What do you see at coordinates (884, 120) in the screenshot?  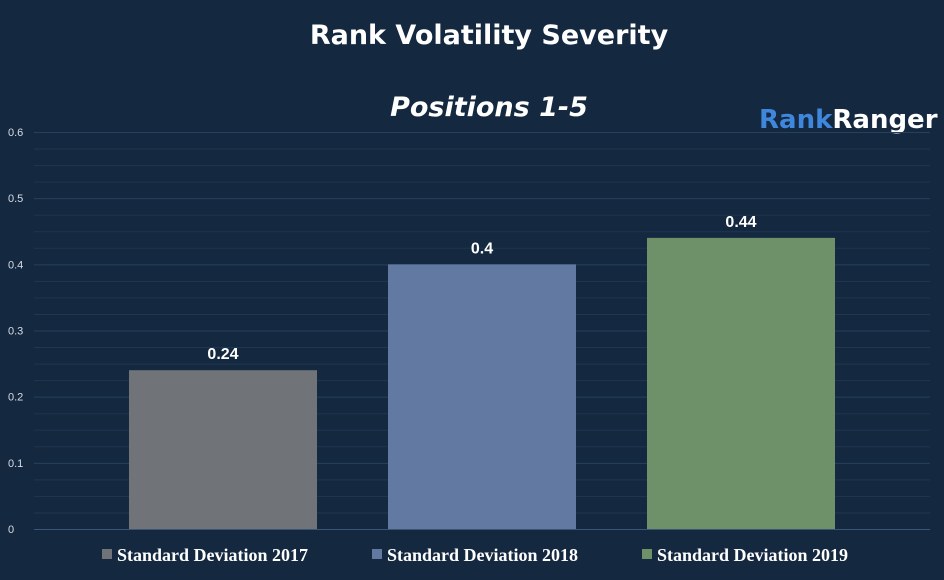 I see `logo-ranger-text: Ranger` at bounding box center [884, 120].